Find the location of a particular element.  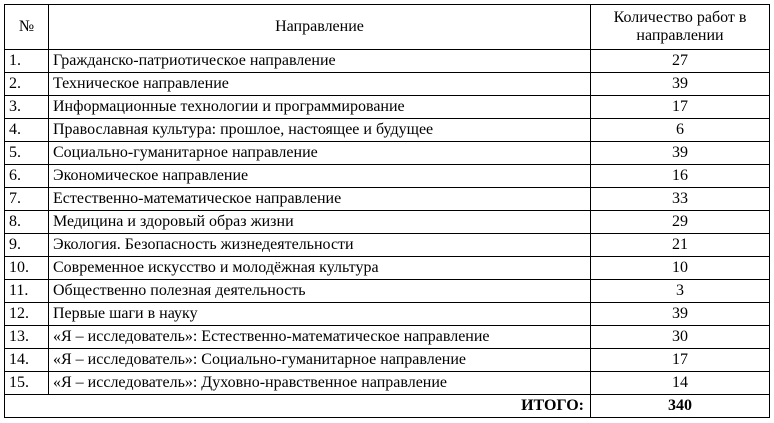

row-direction: Первые шаги в науку is located at coordinates (319, 314).